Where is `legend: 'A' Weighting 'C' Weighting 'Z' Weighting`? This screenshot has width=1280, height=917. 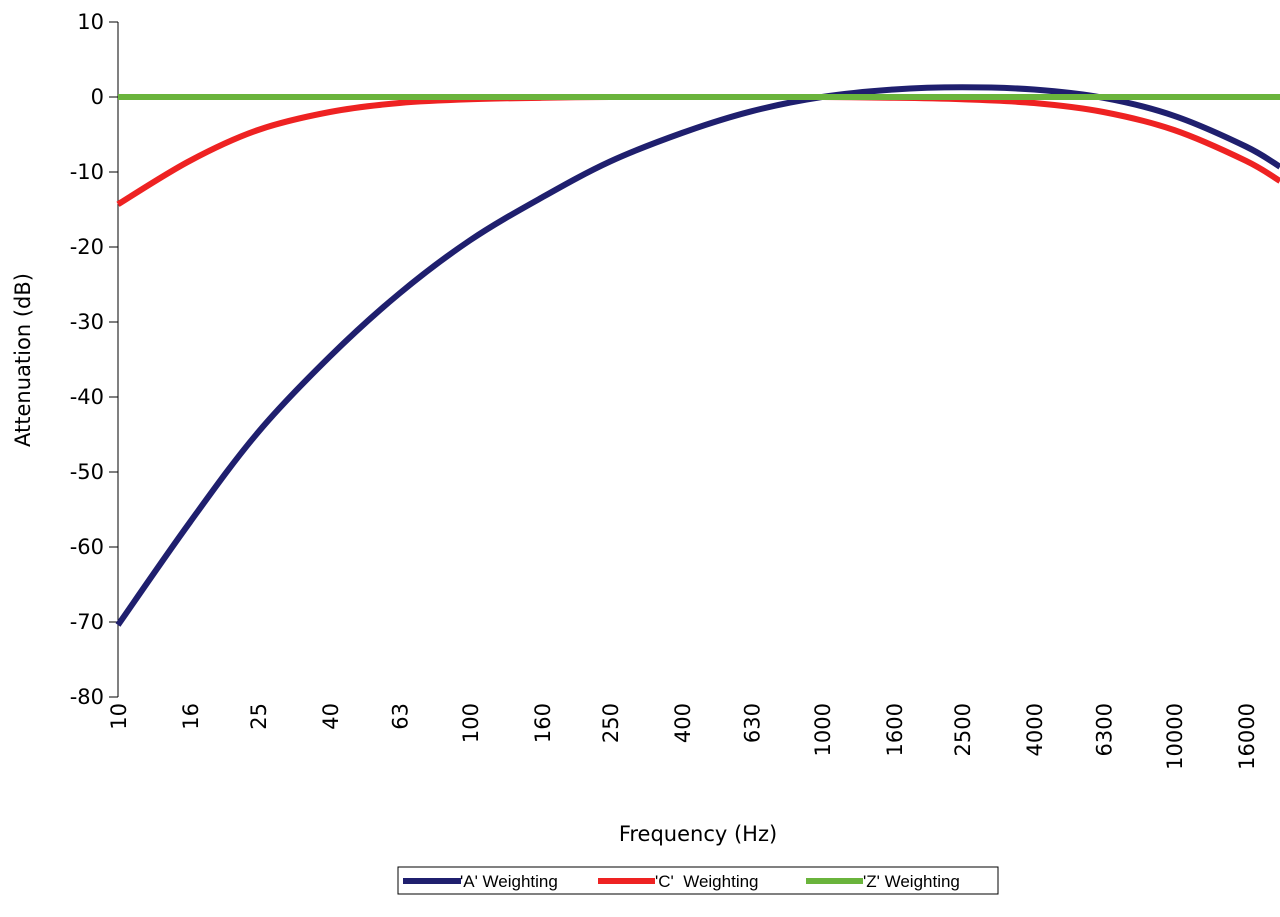
legend: 'A' Weighting 'C' Weighting 'Z' Weighting is located at coordinates (698, 880).